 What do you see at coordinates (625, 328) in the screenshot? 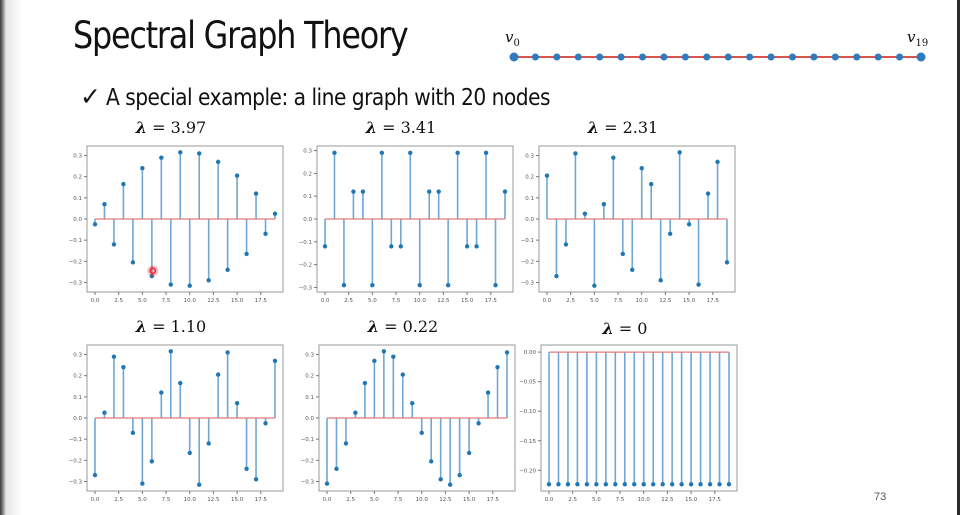
I see `plot-title: λ = 0` at bounding box center [625, 328].